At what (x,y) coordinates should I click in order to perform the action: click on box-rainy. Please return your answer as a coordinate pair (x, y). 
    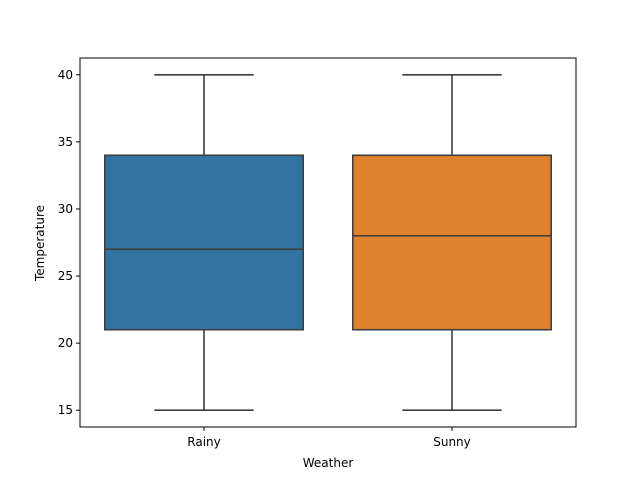
    Looking at the image, I should click on (204, 242).